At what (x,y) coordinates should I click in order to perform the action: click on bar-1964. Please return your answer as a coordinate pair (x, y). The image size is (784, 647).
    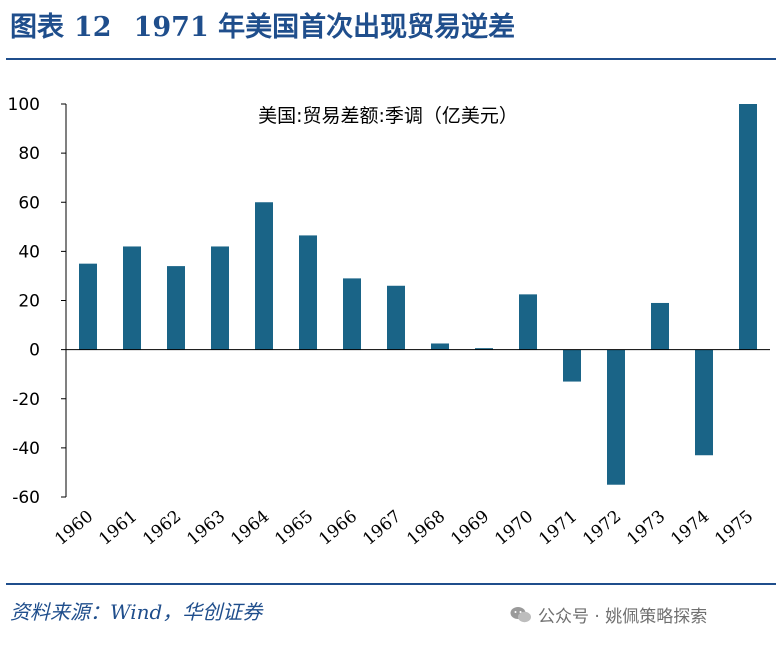
    Looking at the image, I should click on (264, 276).